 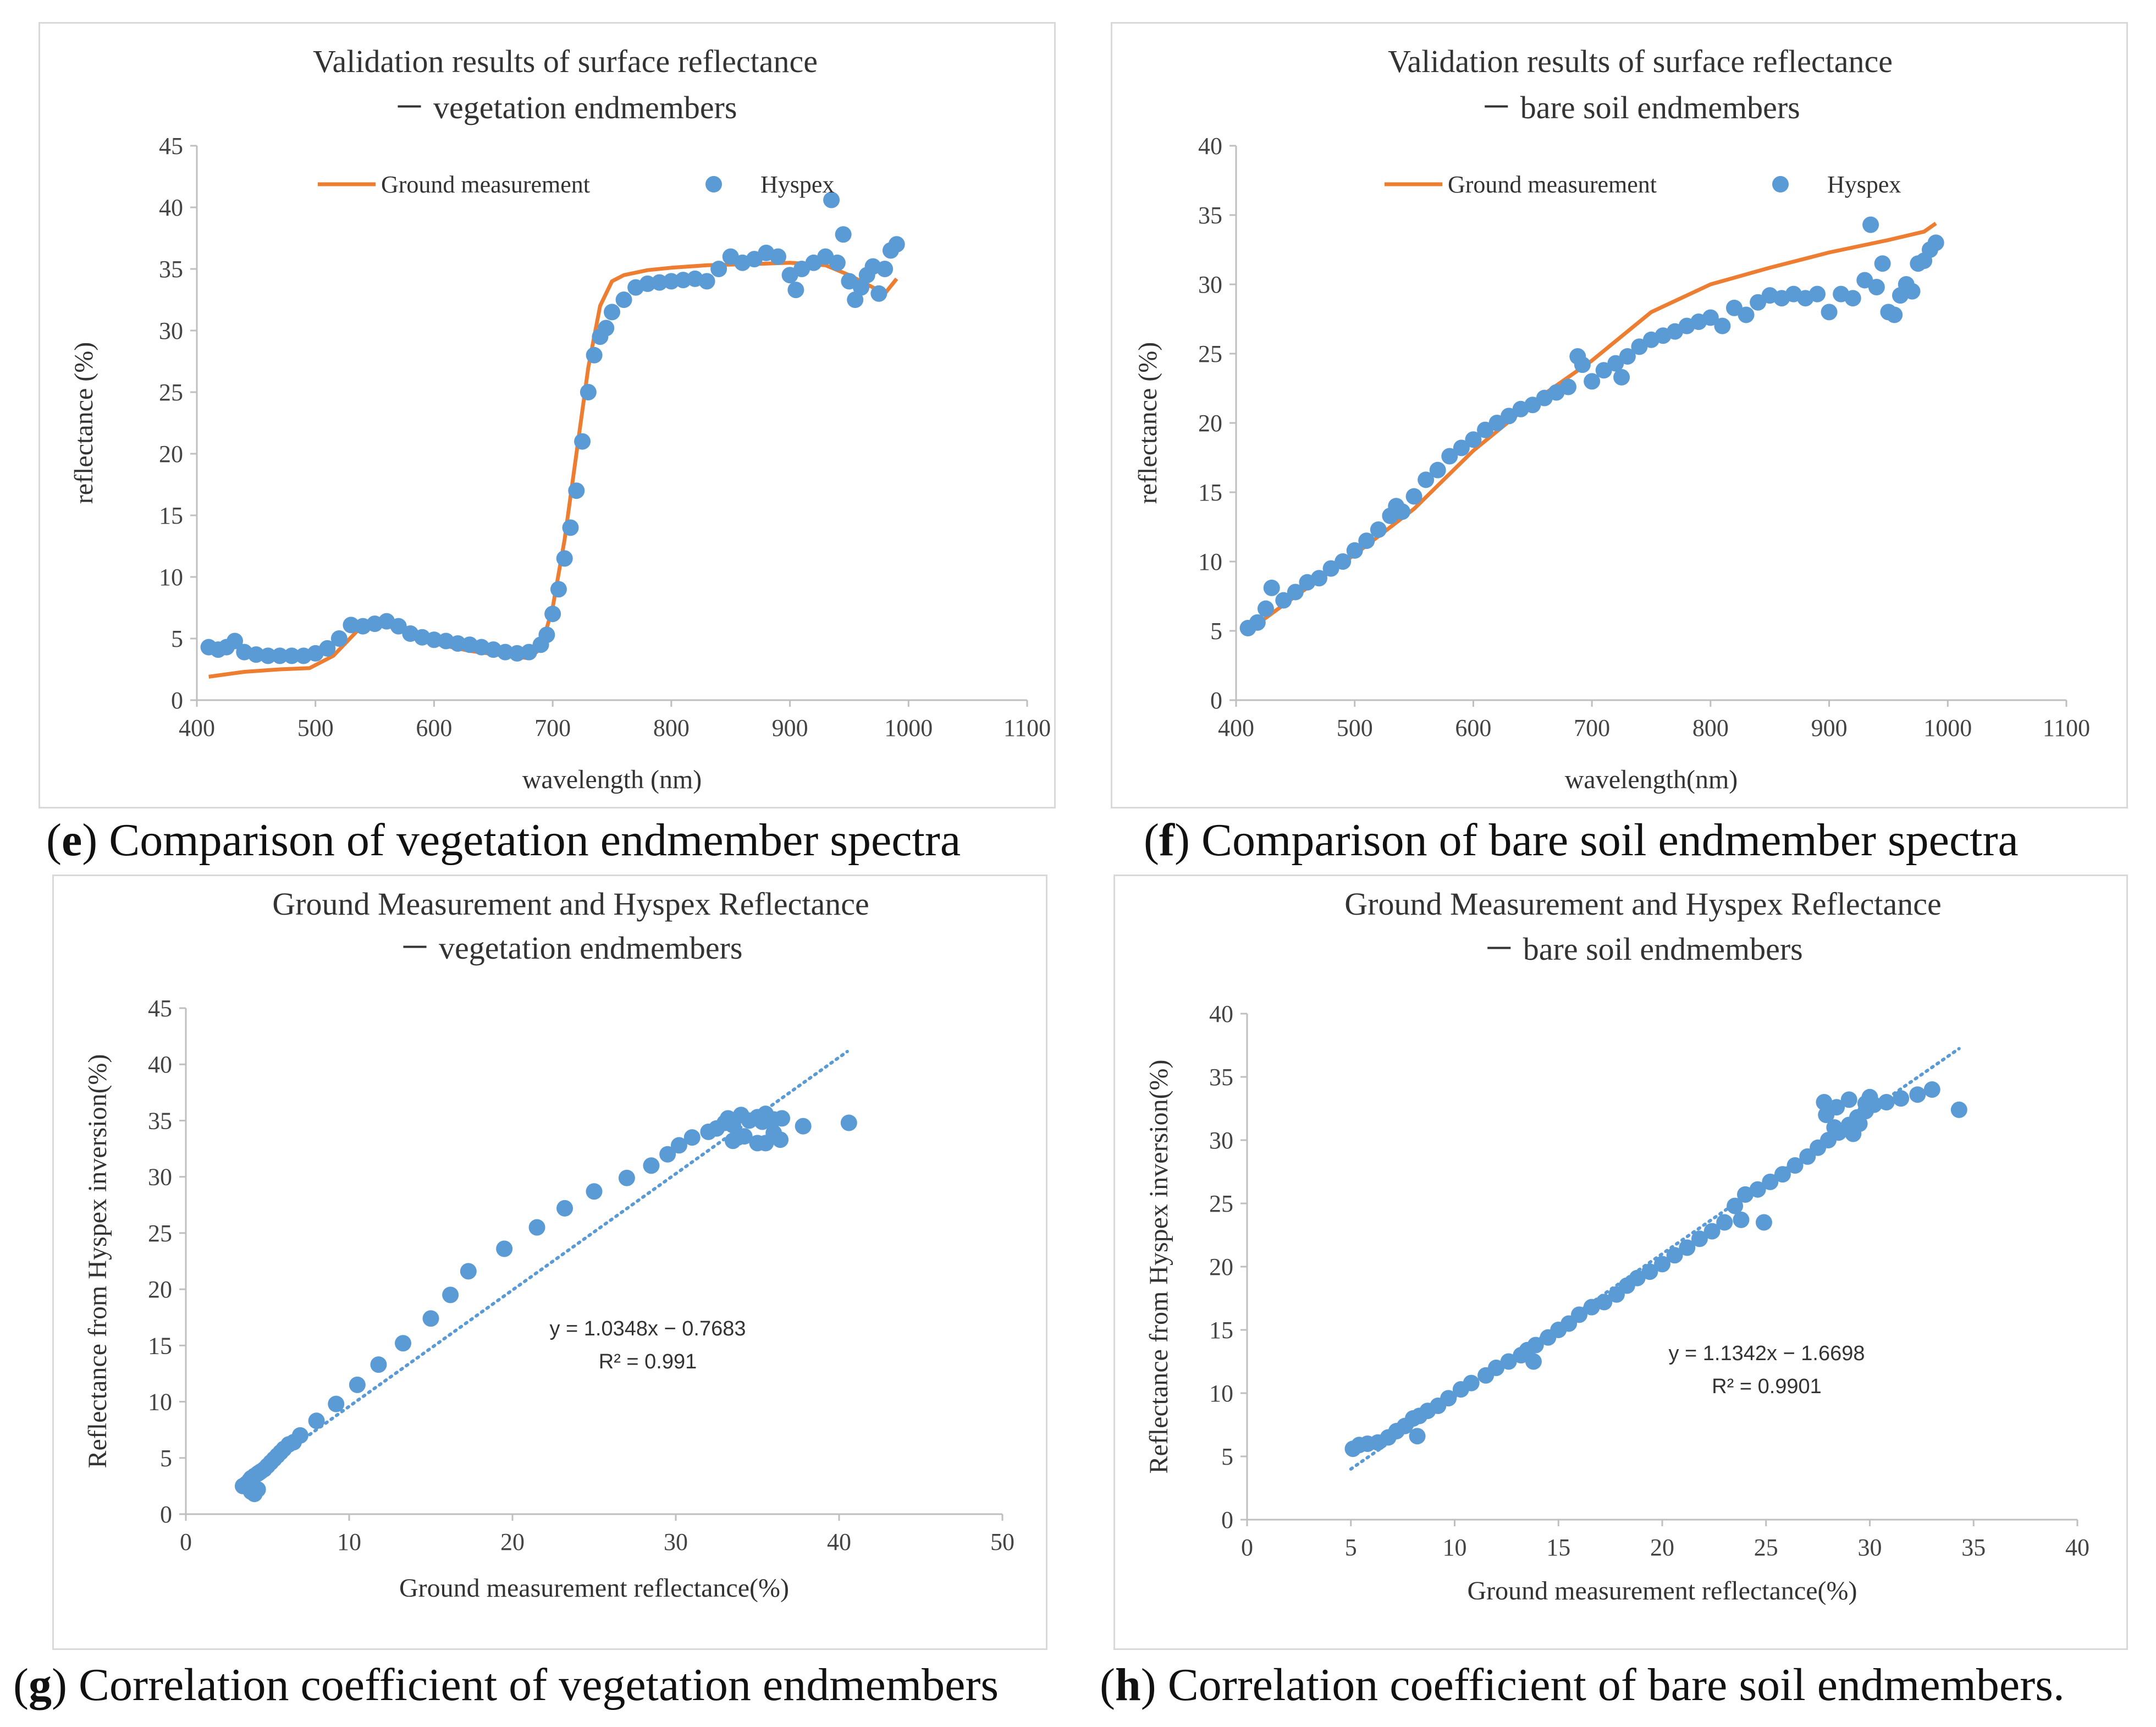 I want to click on y-axis-label: reflectance (%), so click(x=83, y=423).